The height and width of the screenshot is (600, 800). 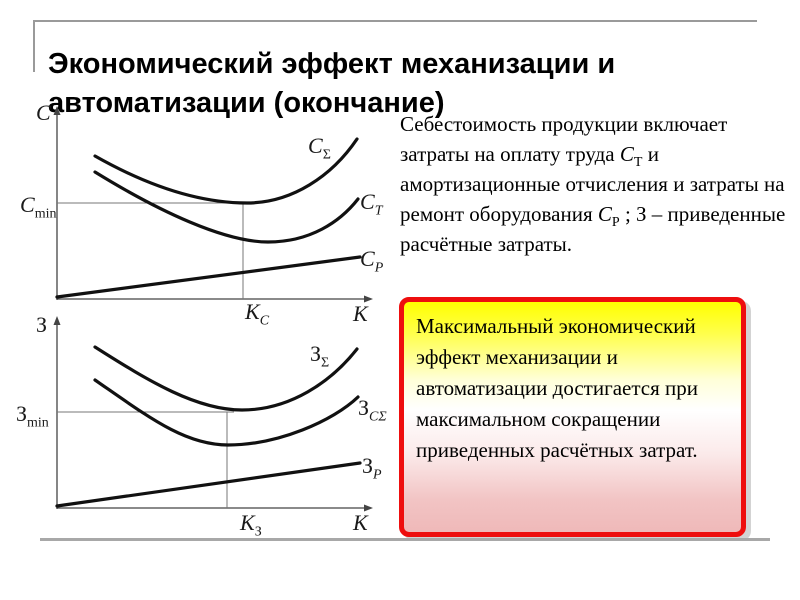 I want to click on curve-z-c-sigma, so click(x=226, y=412).